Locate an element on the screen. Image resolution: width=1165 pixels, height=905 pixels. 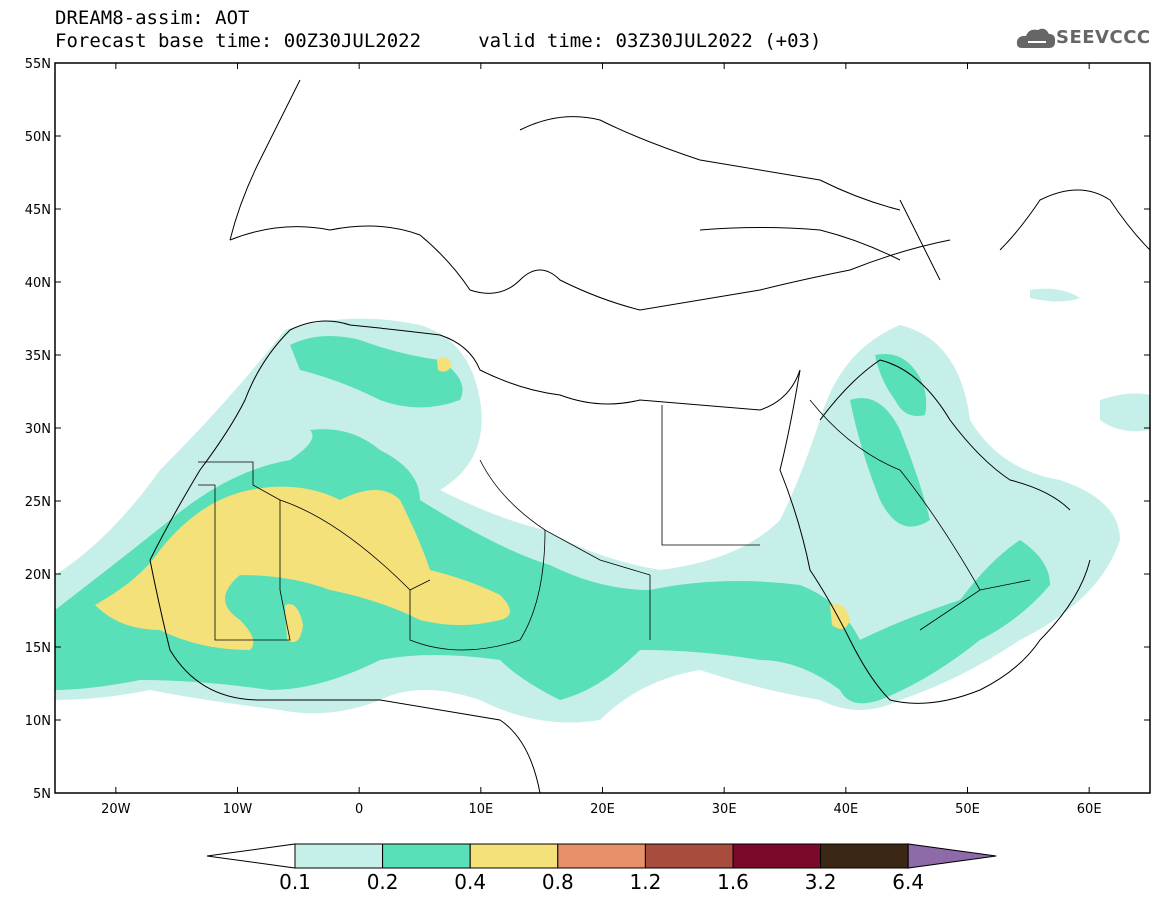
colorbar-label: 0.1 is located at coordinates (295, 882).